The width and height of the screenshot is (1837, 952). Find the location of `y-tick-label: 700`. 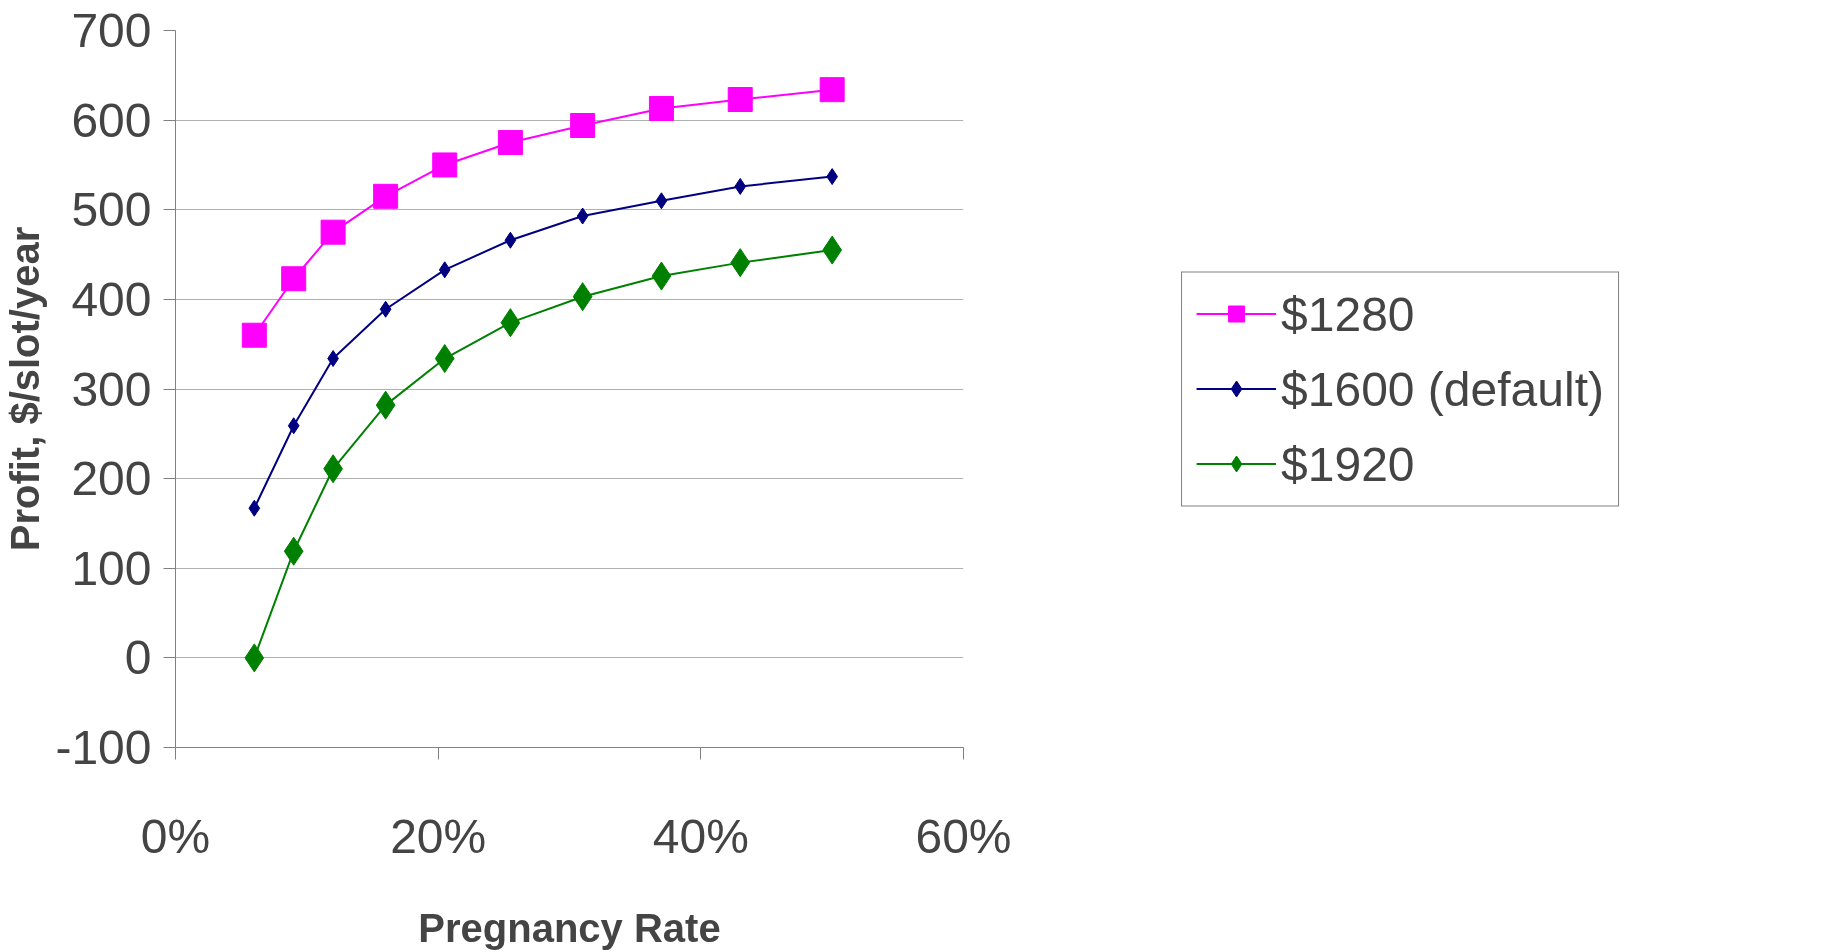

y-tick-label: 700 is located at coordinates (111, 30).